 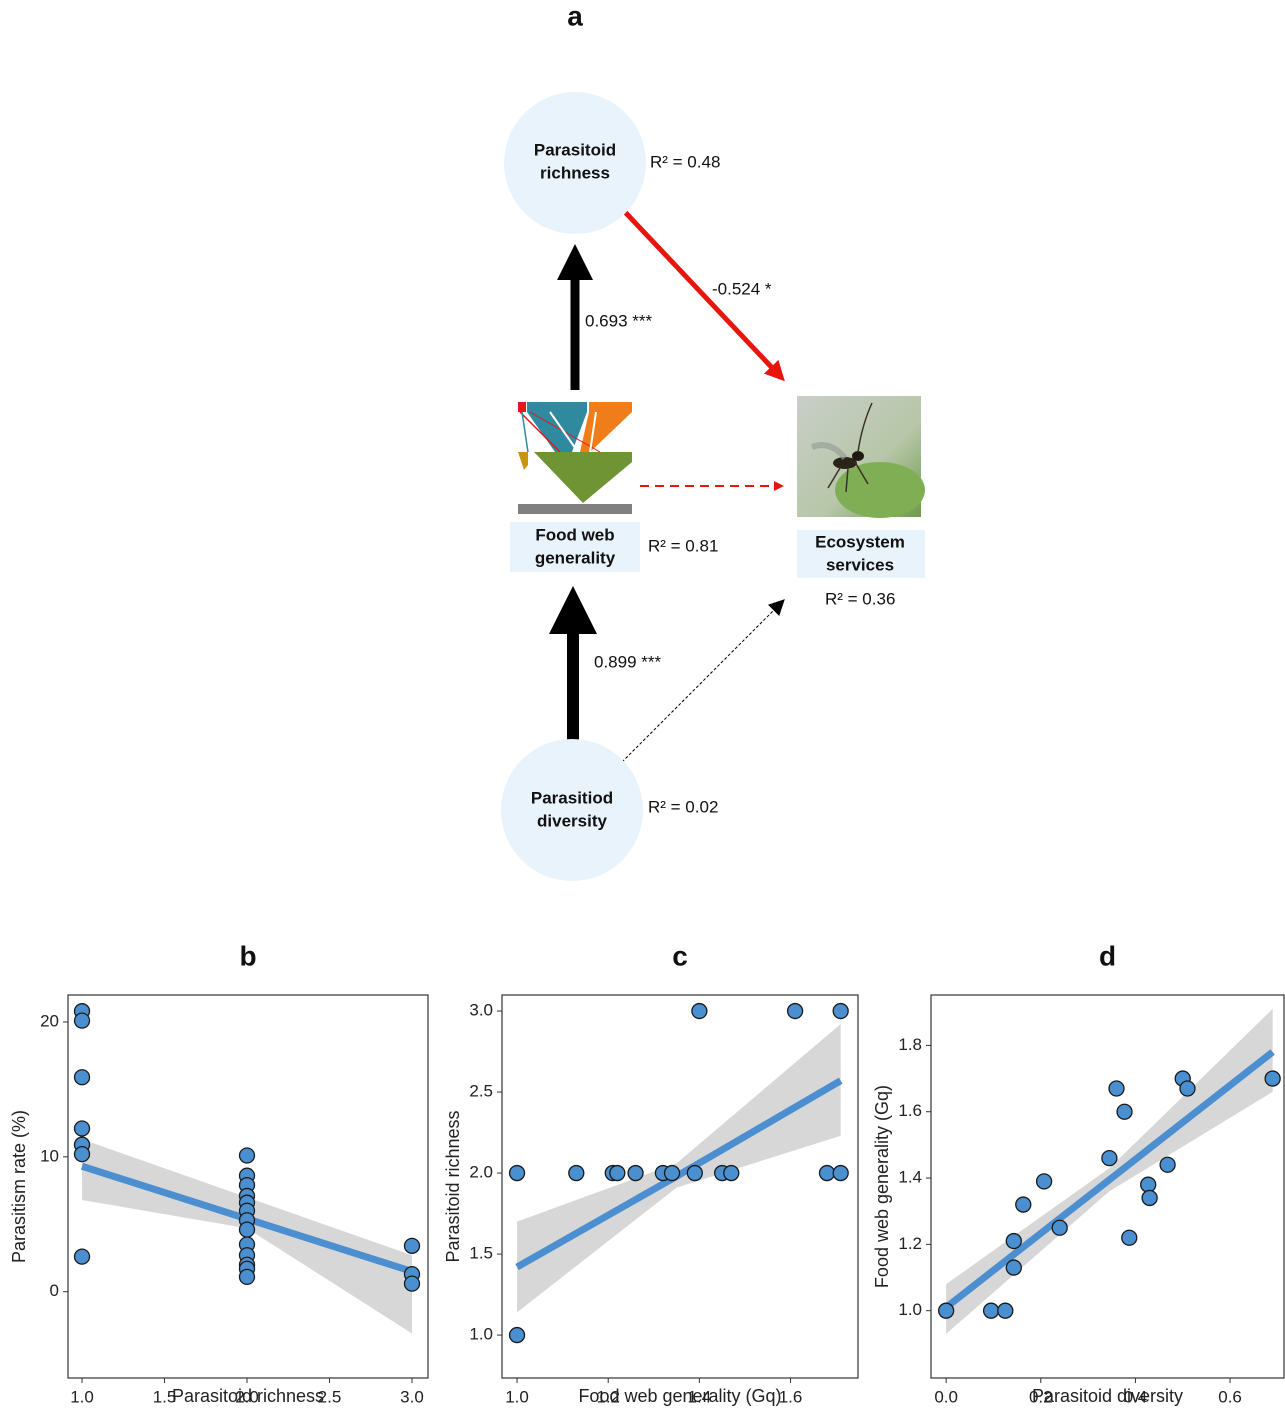 I want to click on r-squared: R² = 0.36, so click(x=860, y=598).